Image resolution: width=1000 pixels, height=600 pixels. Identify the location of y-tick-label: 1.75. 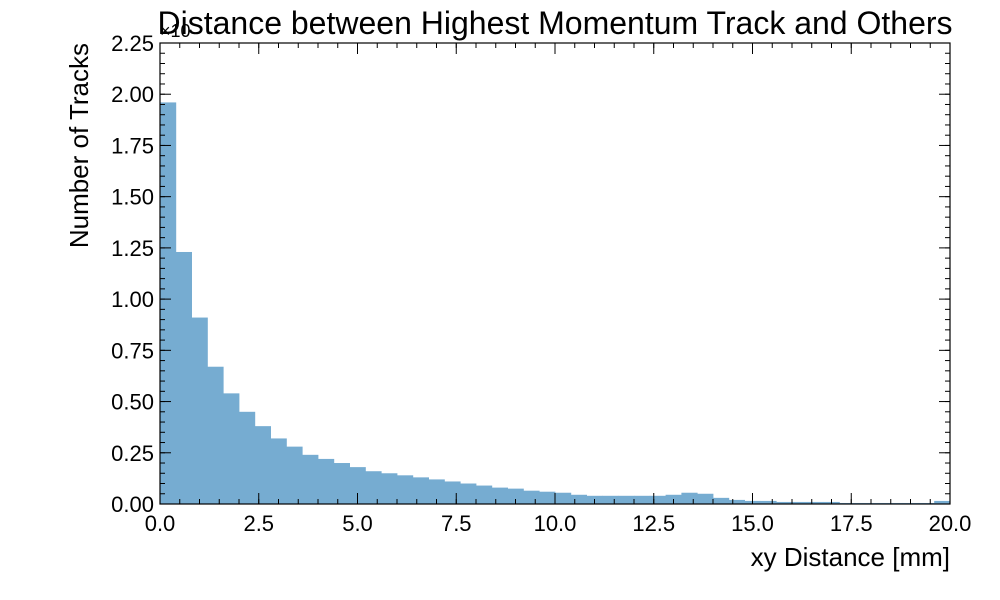
(132, 145).